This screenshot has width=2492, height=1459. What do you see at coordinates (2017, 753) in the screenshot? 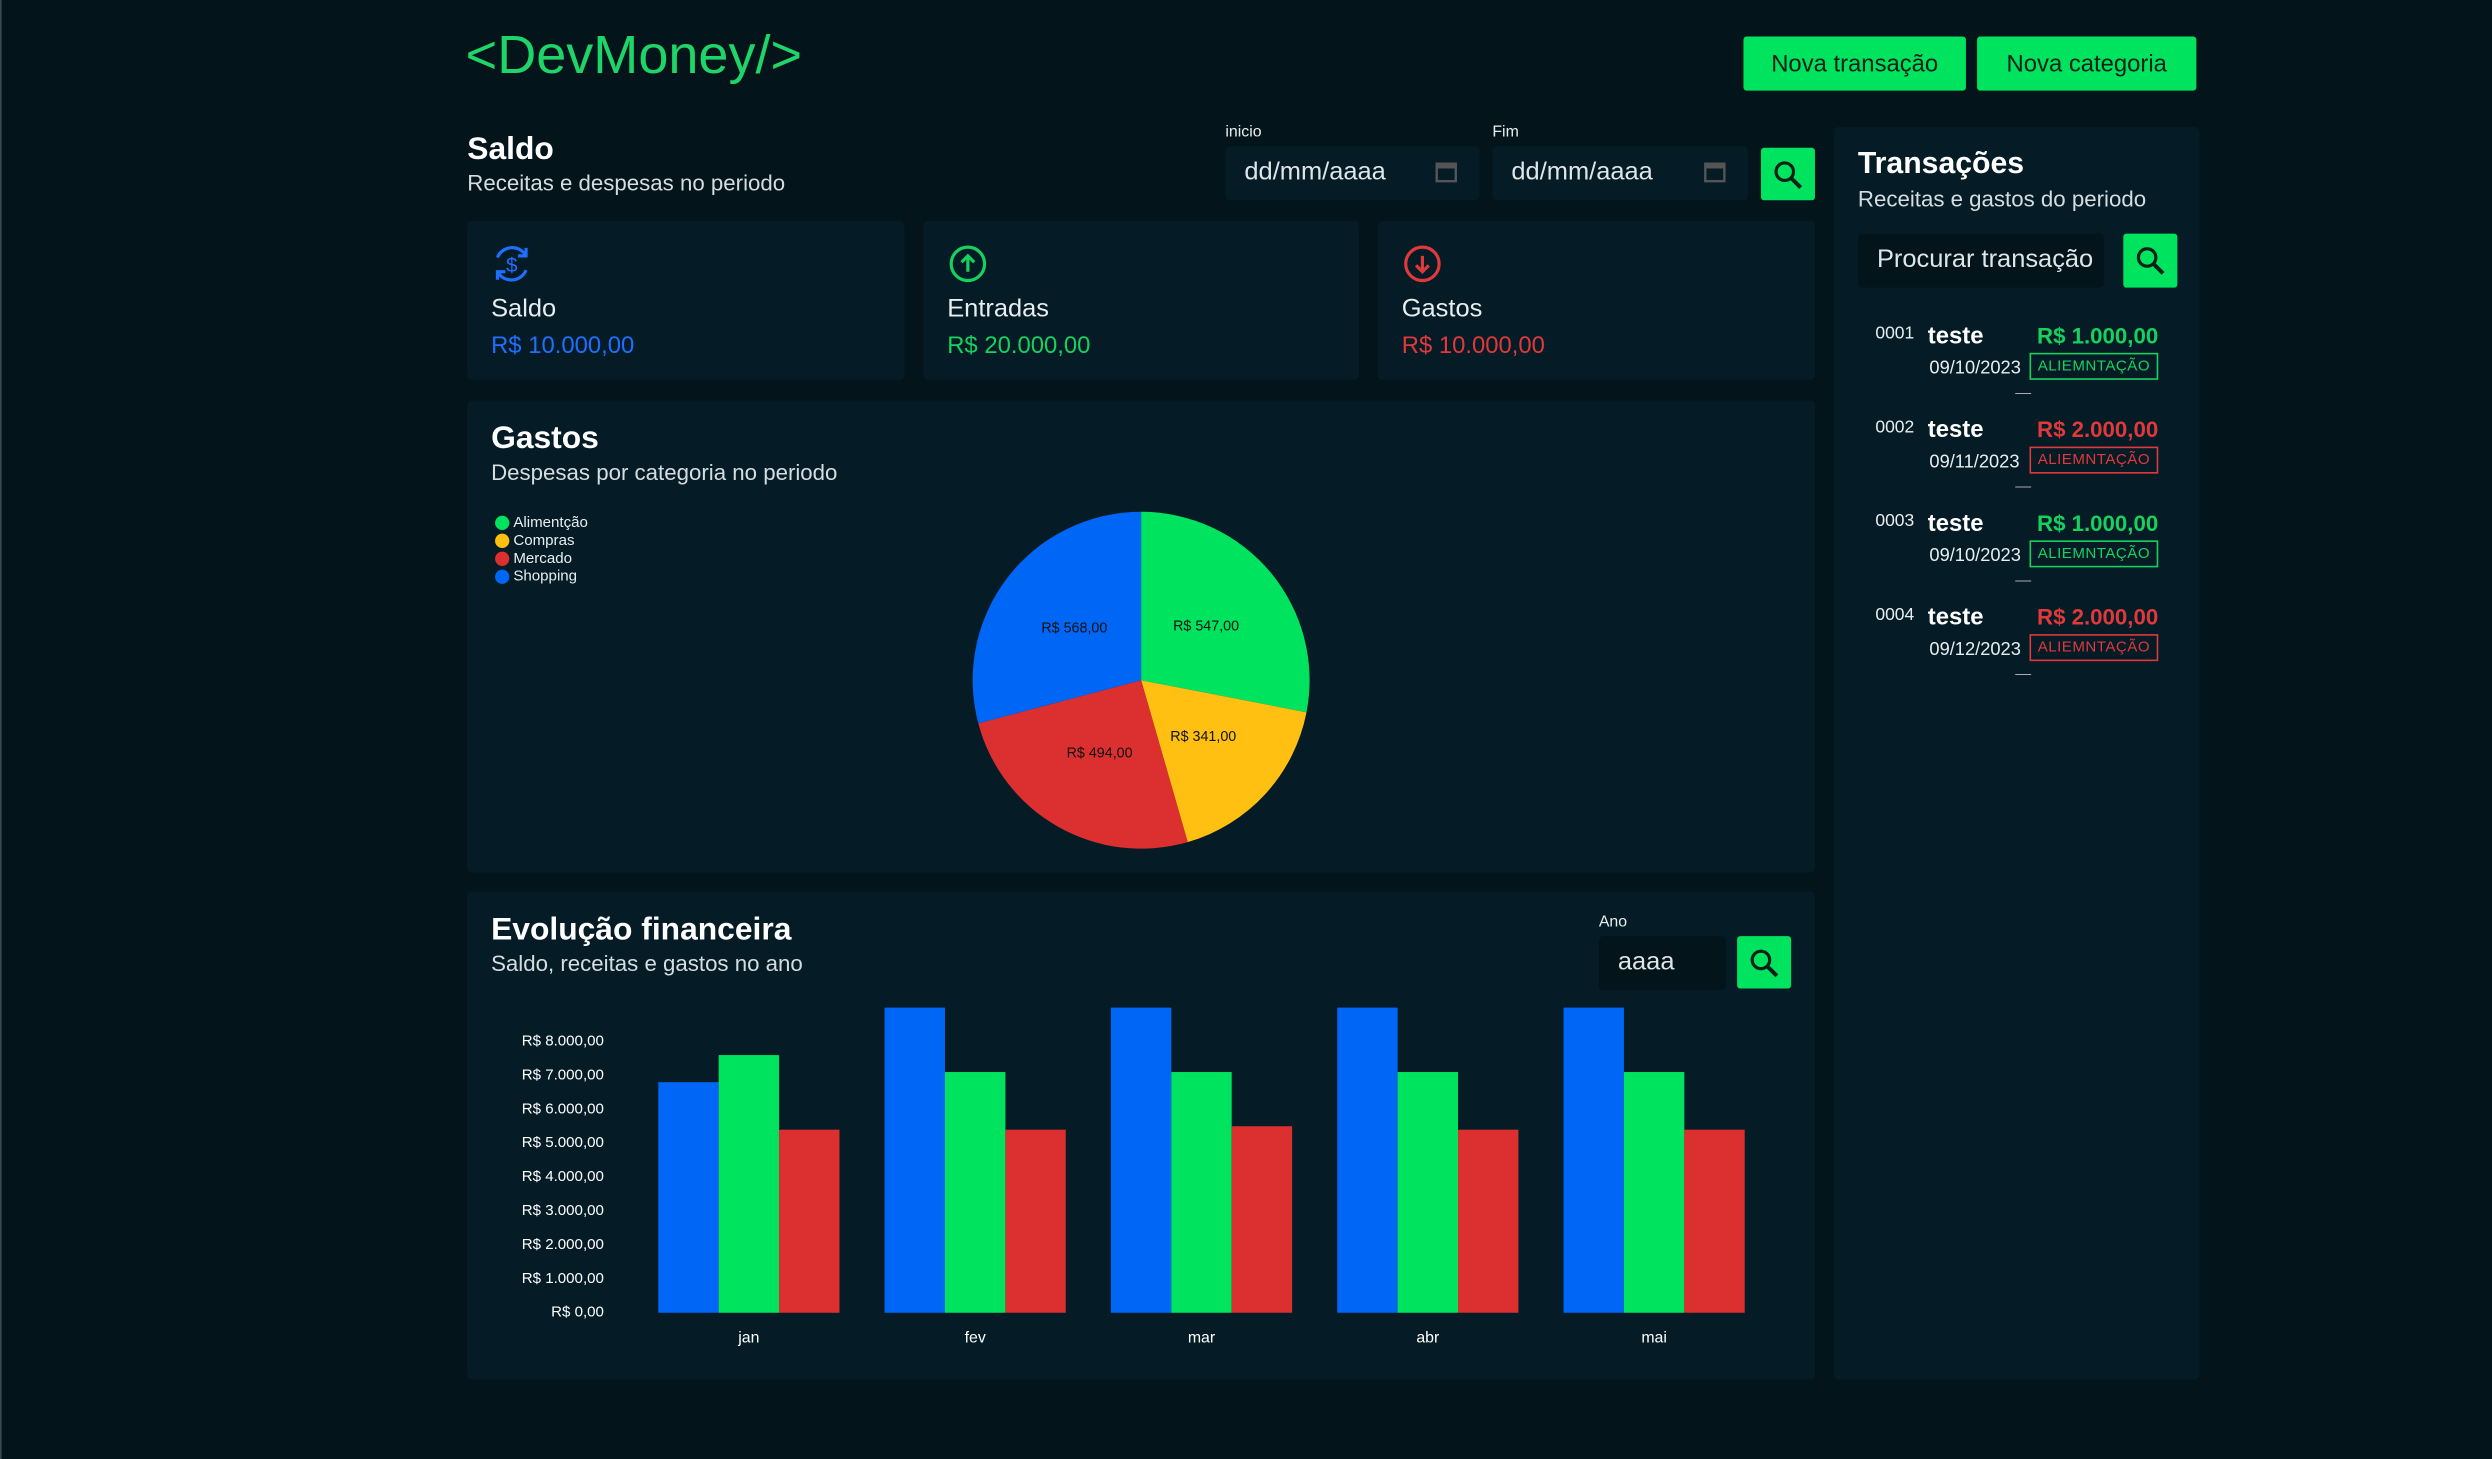
I see `transactions-panel` at bounding box center [2017, 753].